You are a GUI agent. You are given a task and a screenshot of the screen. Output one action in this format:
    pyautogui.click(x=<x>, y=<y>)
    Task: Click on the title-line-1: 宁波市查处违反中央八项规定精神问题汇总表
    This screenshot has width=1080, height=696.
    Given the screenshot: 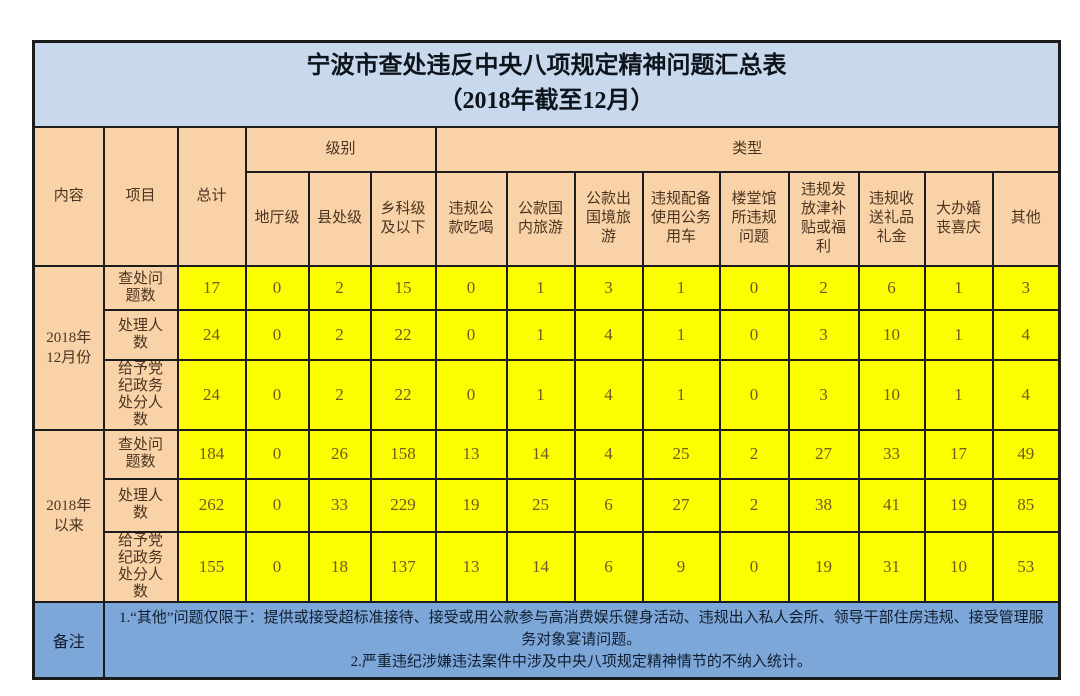 What is the action you would take?
    pyautogui.click(x=546, y=66)
    